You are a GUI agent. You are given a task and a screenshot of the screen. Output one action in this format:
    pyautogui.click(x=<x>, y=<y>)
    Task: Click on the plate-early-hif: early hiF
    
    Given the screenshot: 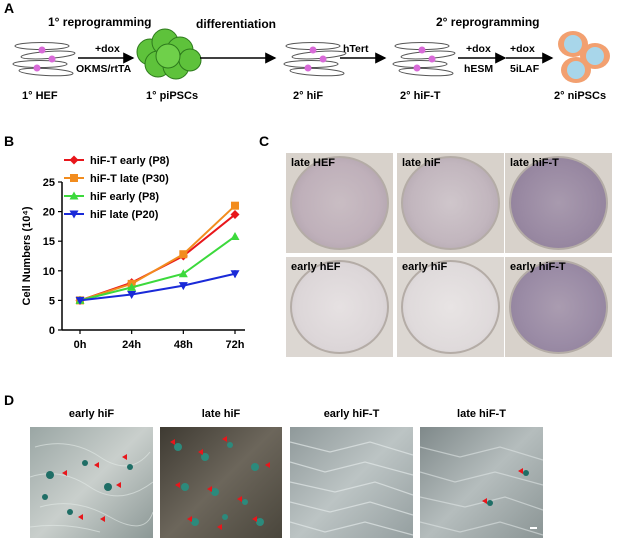 What is the action you would take?
    pyautogui.click(x=450, y=307)
    